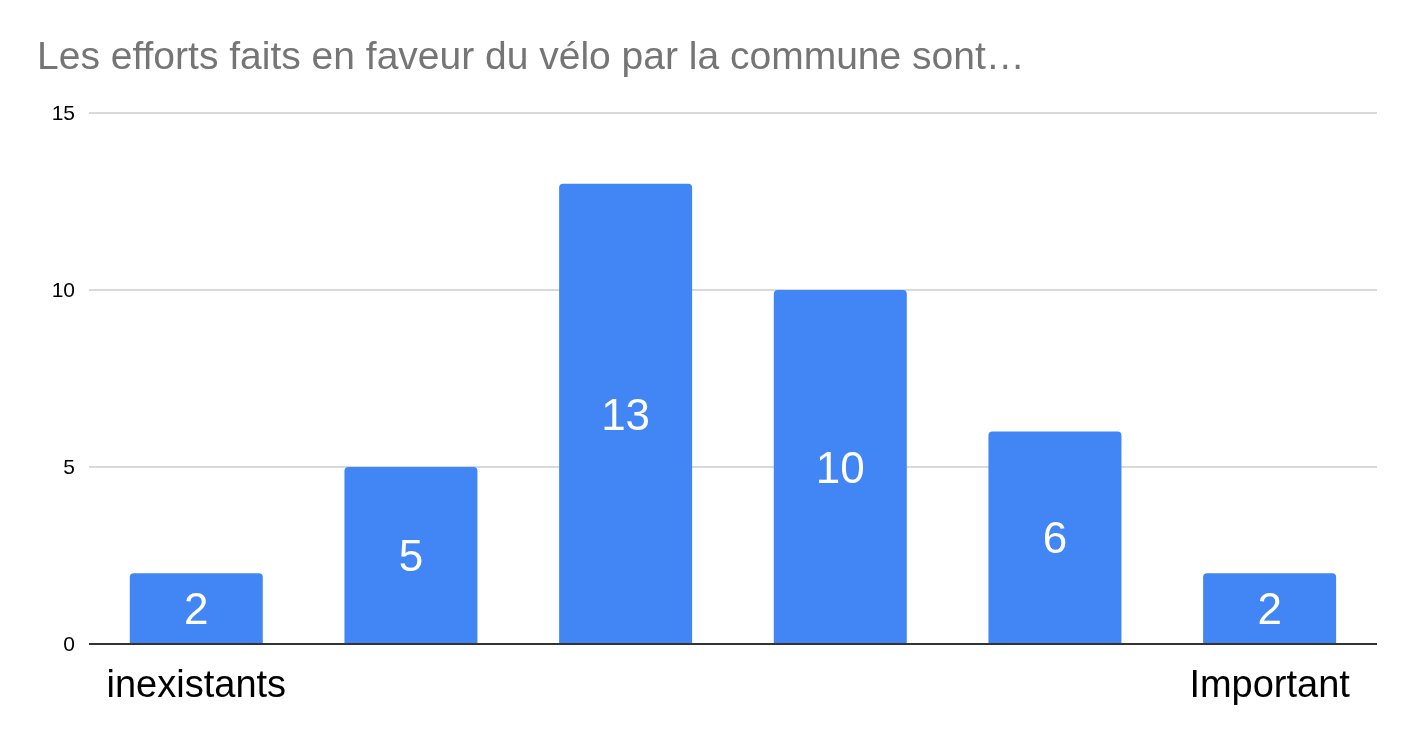 The width and height of the screenshot is (1414, 742). What do you see at coordinates (63, 113) in the screenshot?
I see `y-tick-label: 15` at bounding box center [63, 113].